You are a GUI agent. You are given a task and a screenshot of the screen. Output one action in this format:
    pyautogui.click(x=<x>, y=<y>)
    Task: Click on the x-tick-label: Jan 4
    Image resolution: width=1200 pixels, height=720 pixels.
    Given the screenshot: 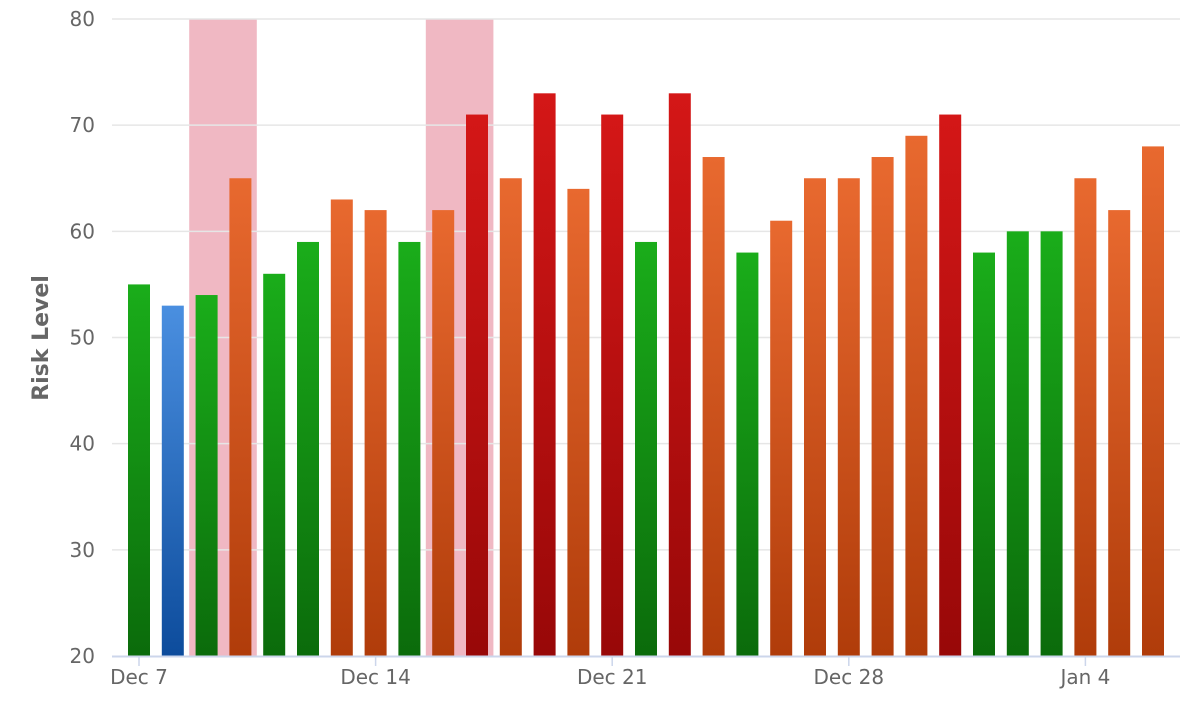 What is the action you would take?
    pyautogui.click(x=1084, y=677)
    